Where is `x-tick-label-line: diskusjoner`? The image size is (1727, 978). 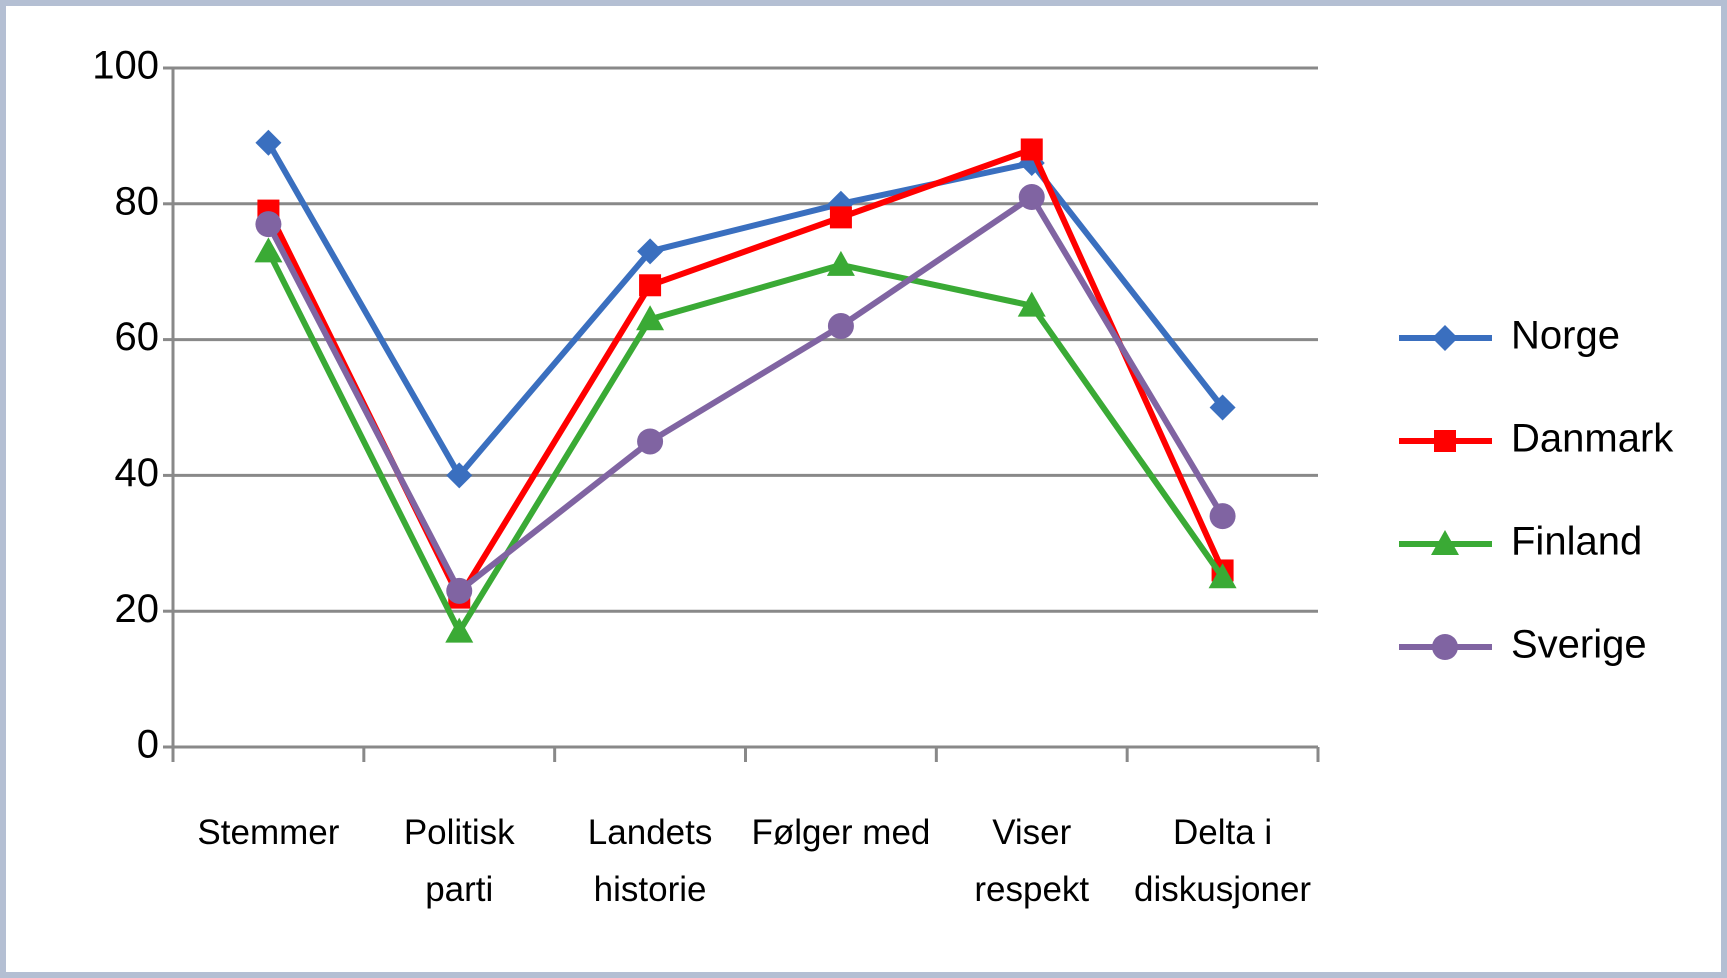 x-tick-label-line: diskusjoner is located at coordinates (1222, 889).